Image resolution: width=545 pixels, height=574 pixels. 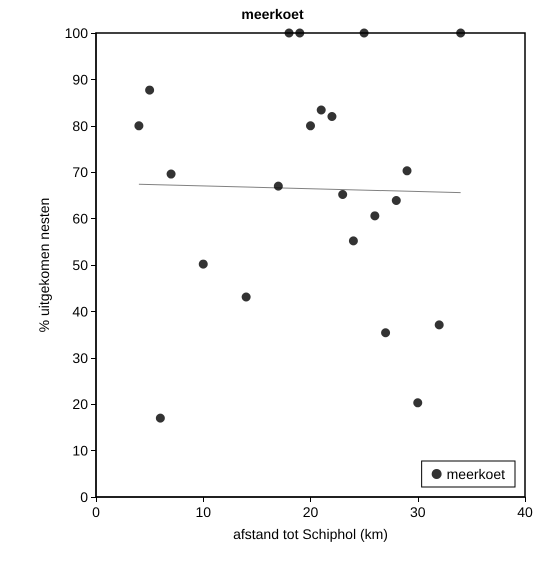 I want to click on y-tick-label: 40, so click(x=80, y=311).